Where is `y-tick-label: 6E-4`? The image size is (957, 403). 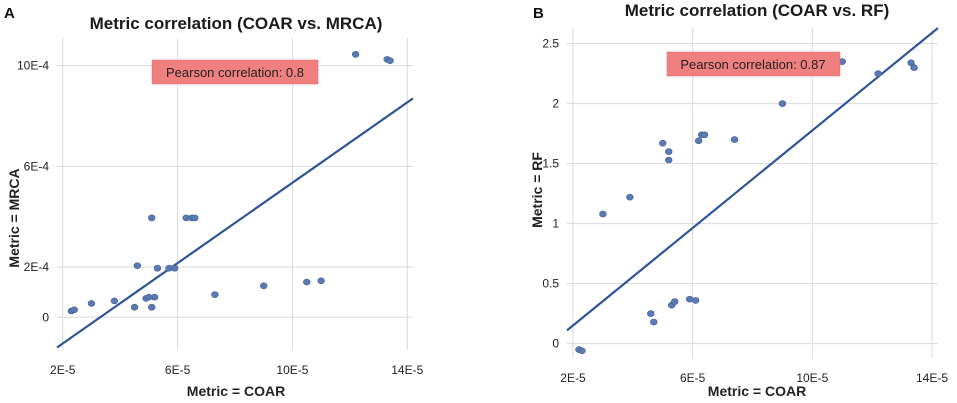 y-tick-label: 6E-4 is located at coordinates (37, 166).